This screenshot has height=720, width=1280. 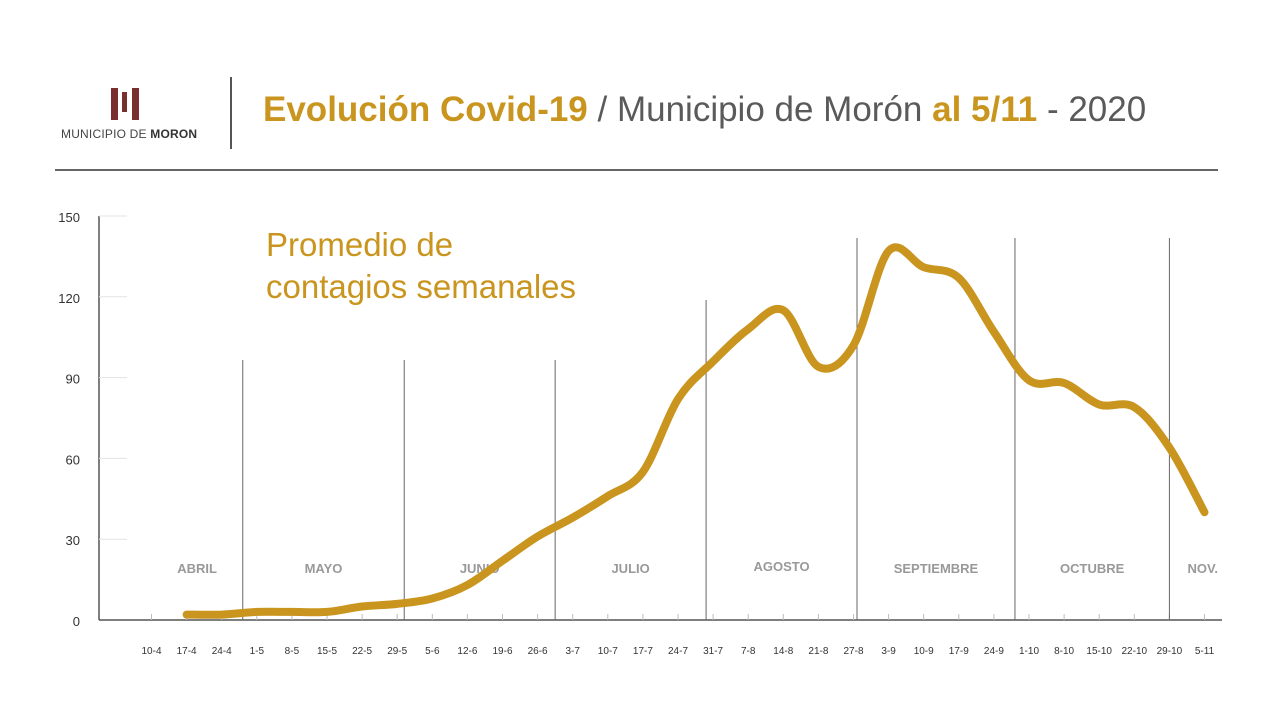 What do you see at coordinates (397, 651) in the screenshot?
I see `x-tick-label: 29-5` at bounding box center [397, 651].